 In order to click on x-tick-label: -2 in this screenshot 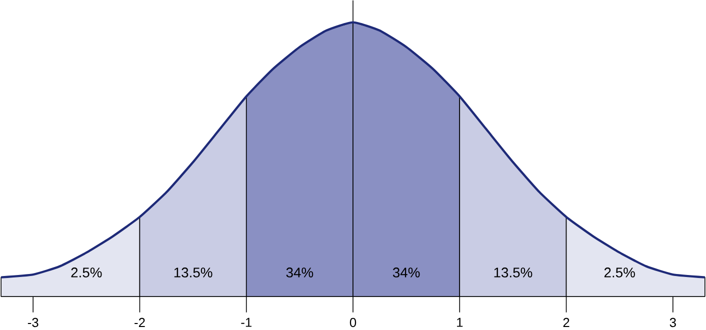, I will do `click(139, 322)`.